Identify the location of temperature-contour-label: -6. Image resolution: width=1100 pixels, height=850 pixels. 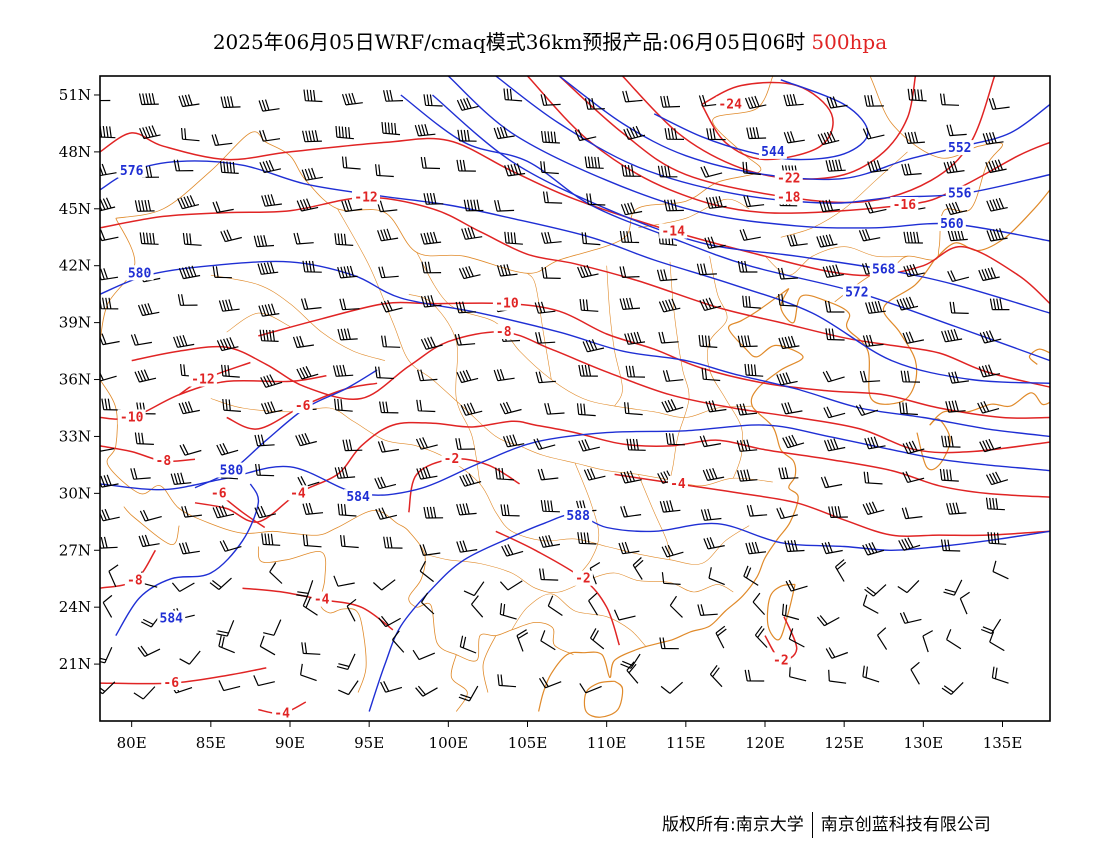
(171, 683).